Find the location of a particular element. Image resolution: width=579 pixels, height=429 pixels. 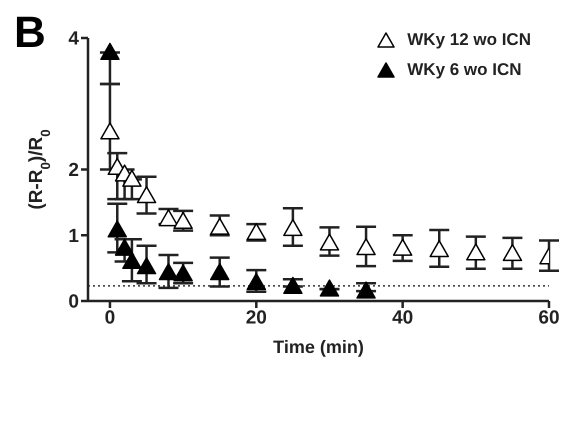

y-tick-label: 1 is located at coordinates (74, 236).